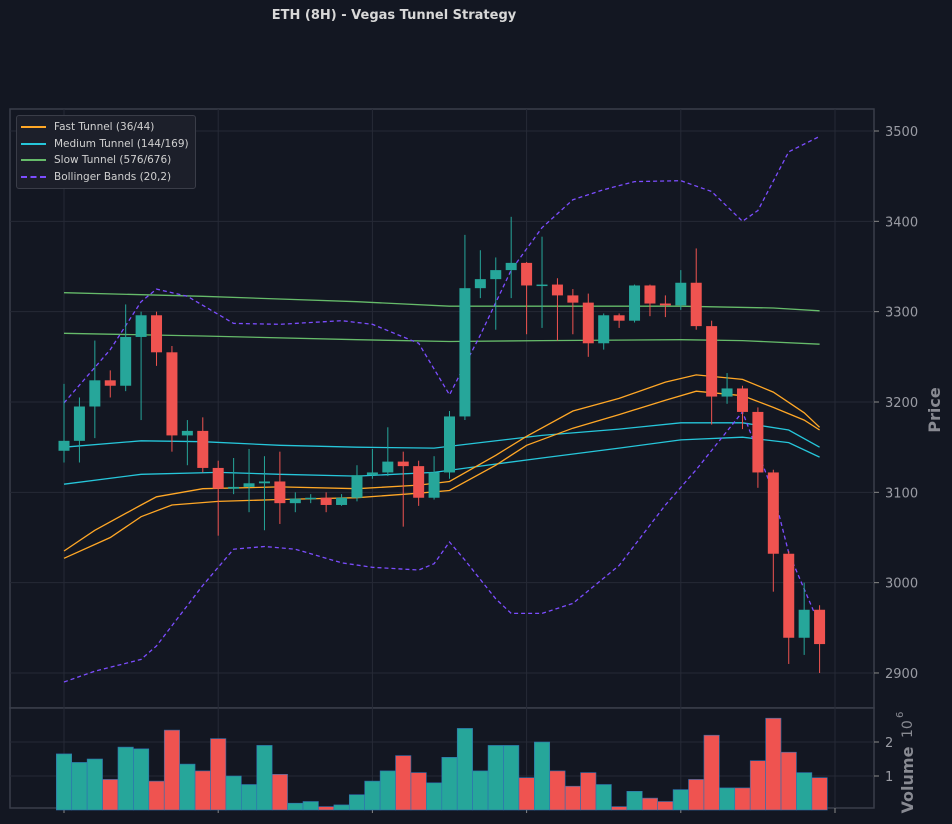 The image size is (952, 824). What do you see at coordinates (907, 779) in the screenshot?
I see `volume-axis-label: Volume` at bounding box center [907, 779].